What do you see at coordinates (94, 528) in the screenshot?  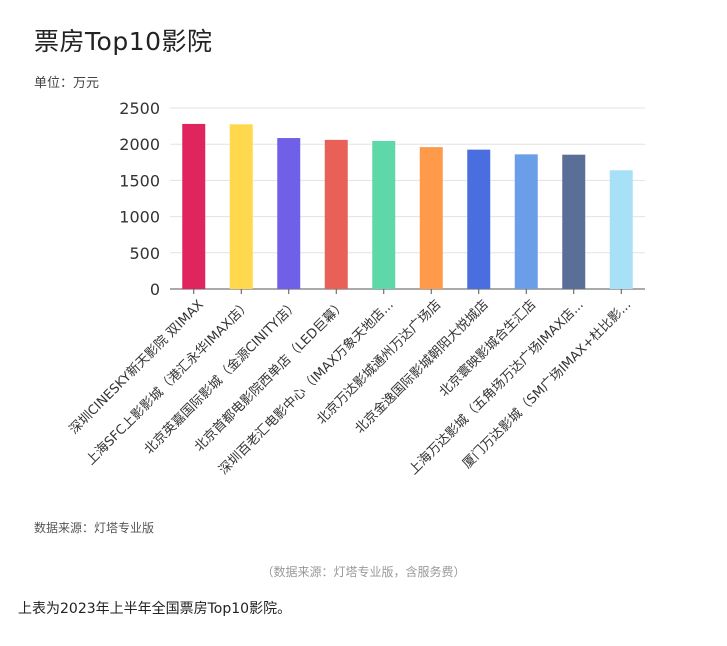 I see `chart-source: 数据来源：灯塔专业版` at bounding box center [94, 528].